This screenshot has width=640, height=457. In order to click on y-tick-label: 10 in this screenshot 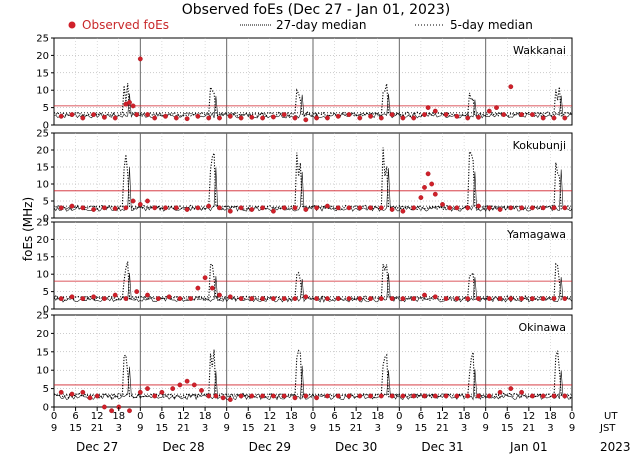, I will do `click(42, 185)`.